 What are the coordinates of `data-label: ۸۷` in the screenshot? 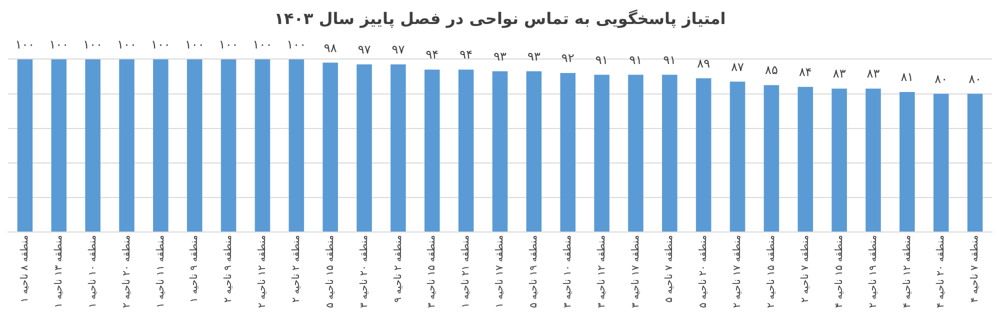 It's located at (738, 67).